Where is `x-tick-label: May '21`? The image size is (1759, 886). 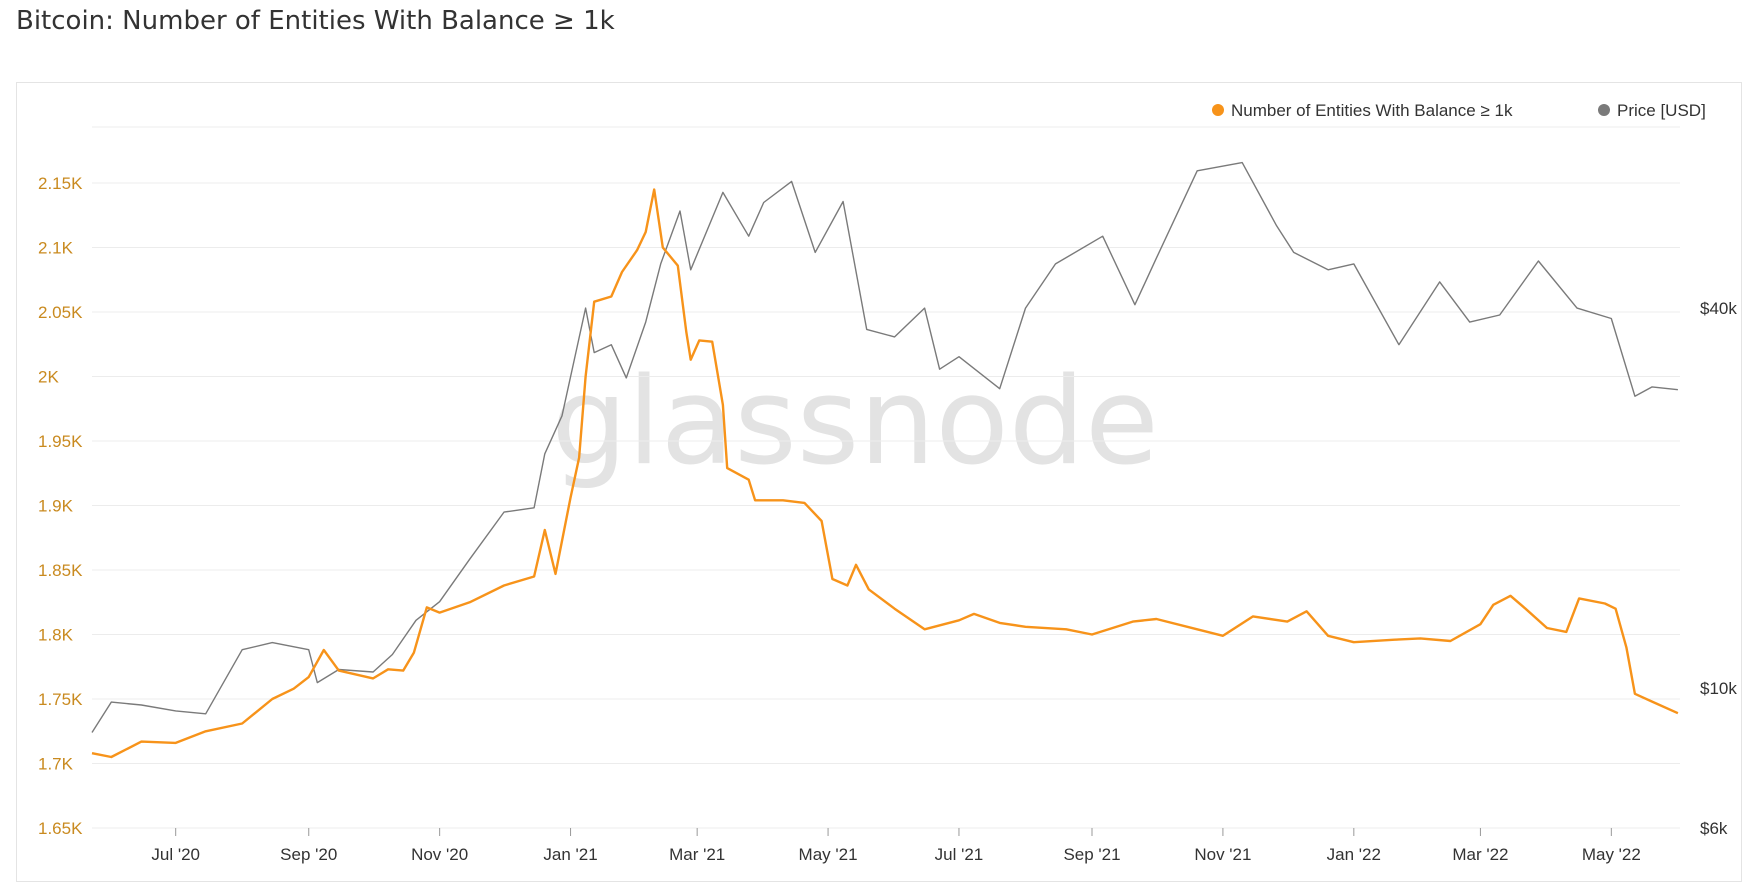
x-tick-label: May '21 is located at coordinates (828, 854).